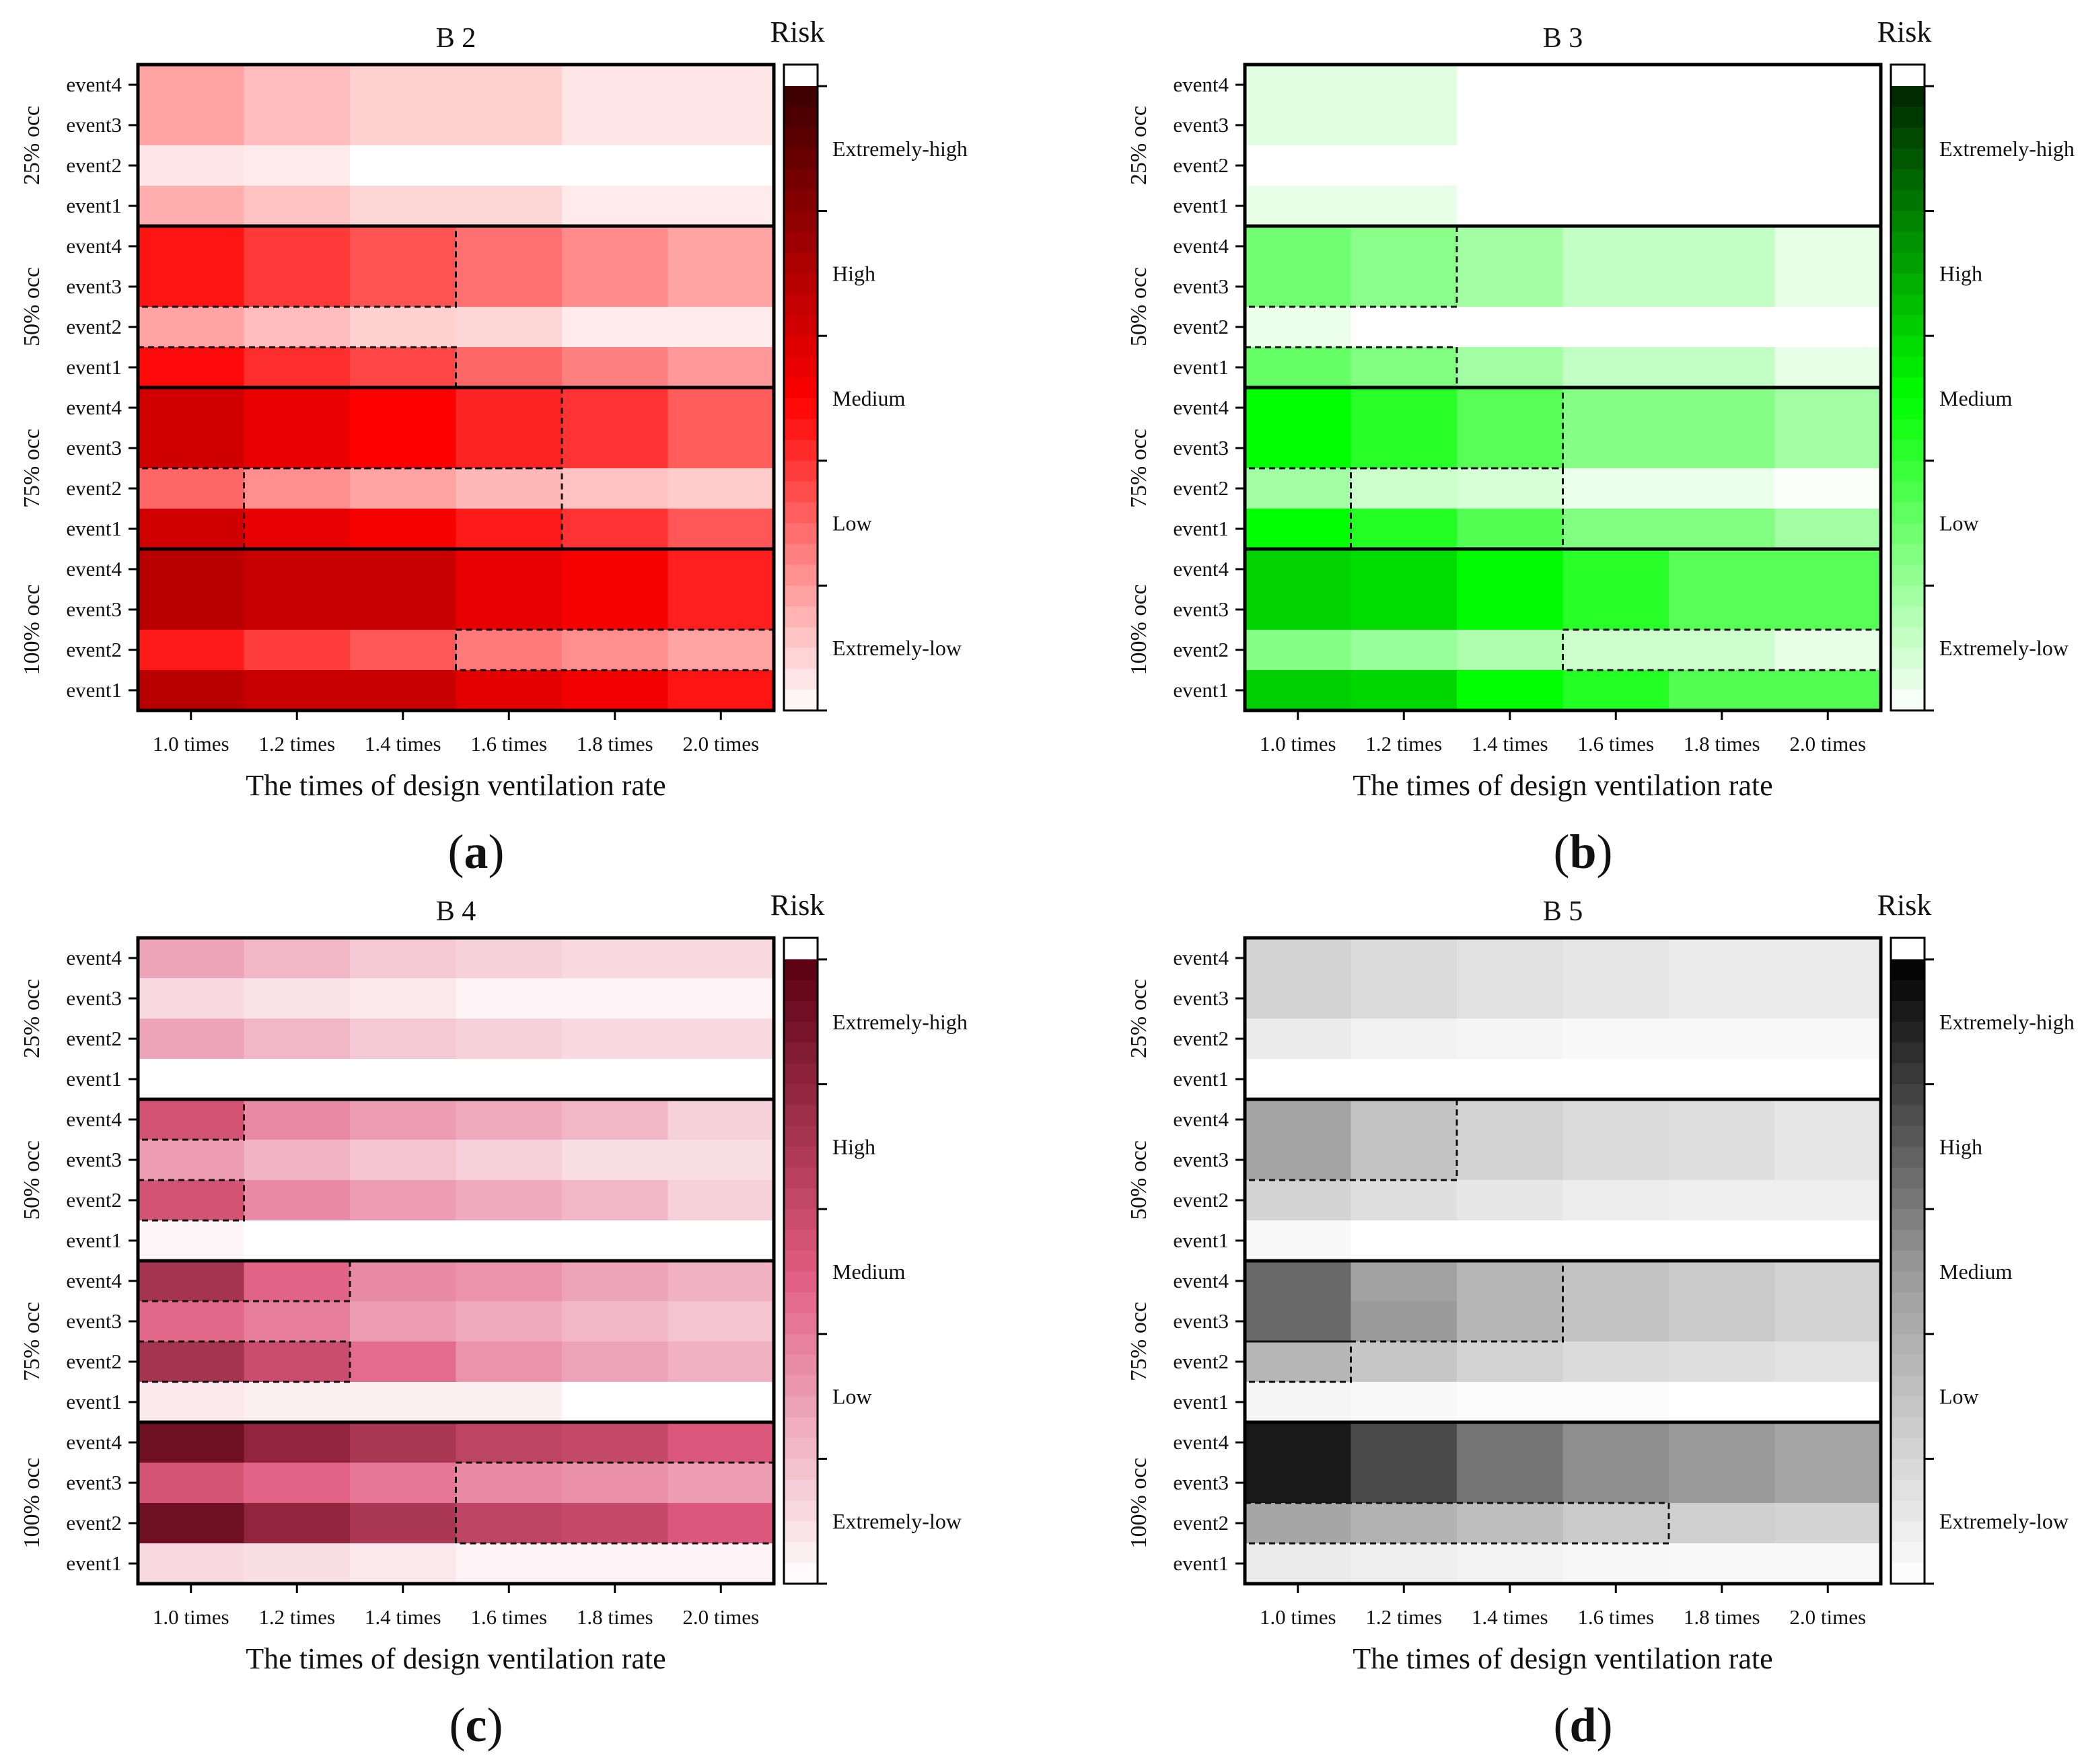 The width and height of the screenshot is (2084, 1764). I want to click on x-tick-label: 1.0 times, so click(191, 1617).